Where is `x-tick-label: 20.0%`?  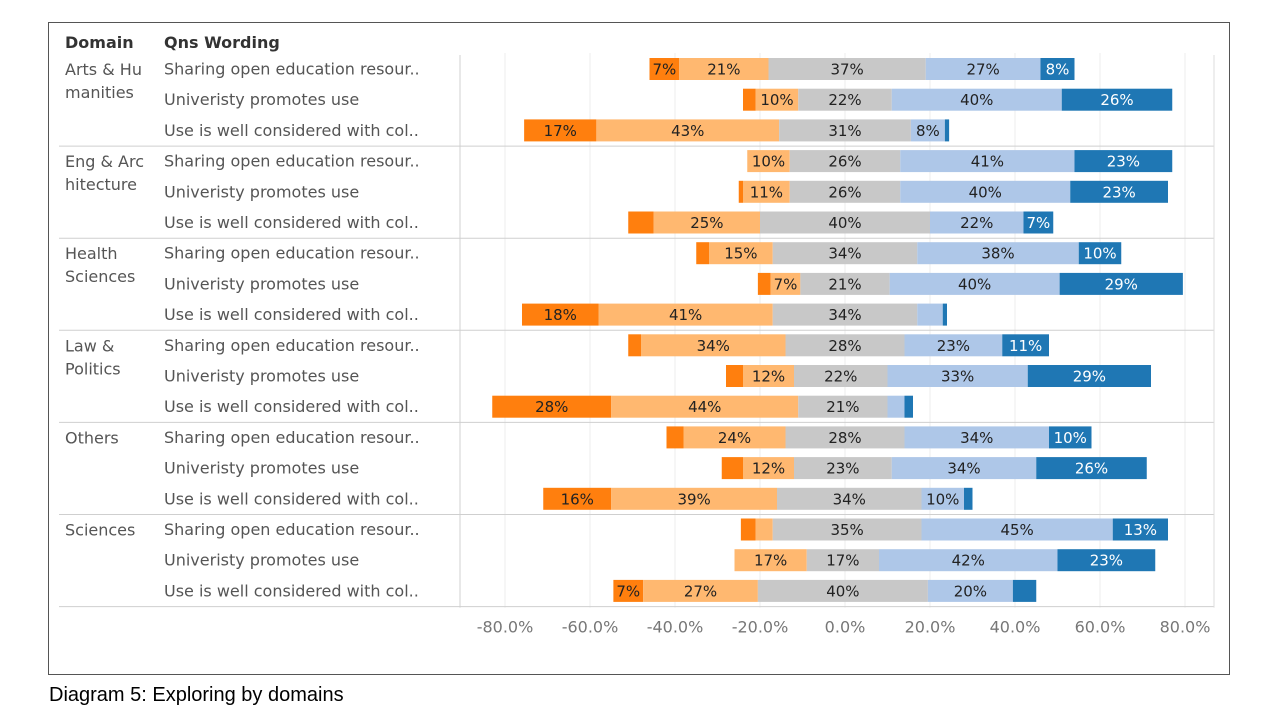
x-tick-label: 20.0% is located at coordinates (930, 627).